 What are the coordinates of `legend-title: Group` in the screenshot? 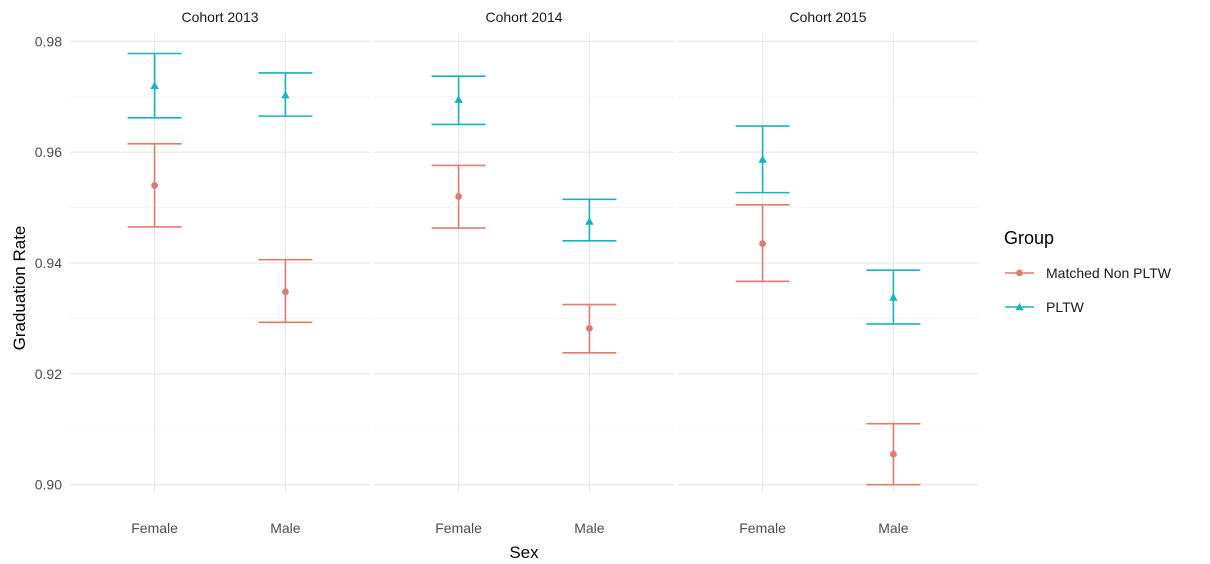 It's located at (1029, 238).